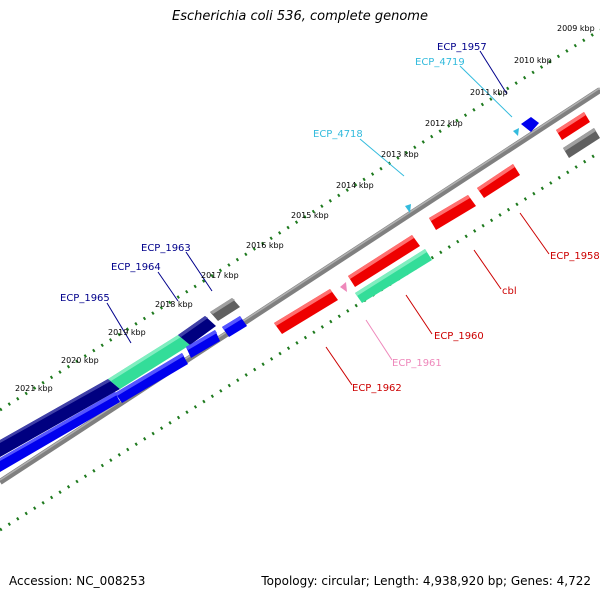 This screenshot has height=600, width=600. Describe the element at coordinates (174, 304) in the screenshot. I see `kbp-label-2018: 2018 kbp` at that location.